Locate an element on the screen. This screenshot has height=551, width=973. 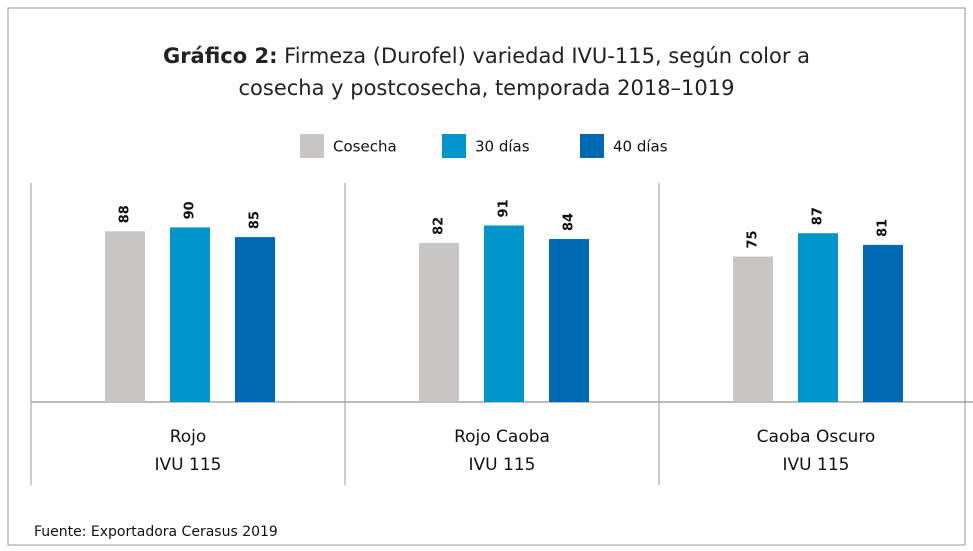
value-label: 82 is located at coordinates (439, 226).